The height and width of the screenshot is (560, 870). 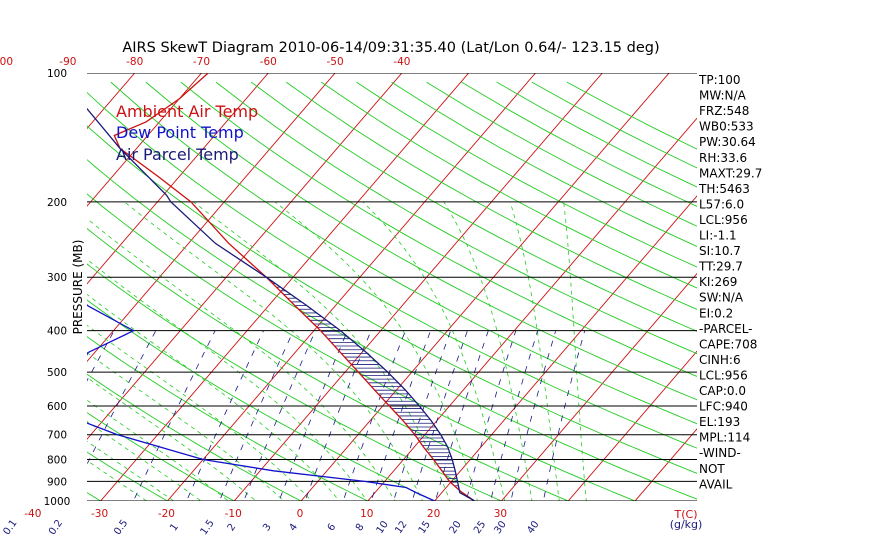 What do you see at coordinates (456, 527) in the screenshot?
I see `mixing-ratio-tick-label: 20` at bounding box center [456, 527].